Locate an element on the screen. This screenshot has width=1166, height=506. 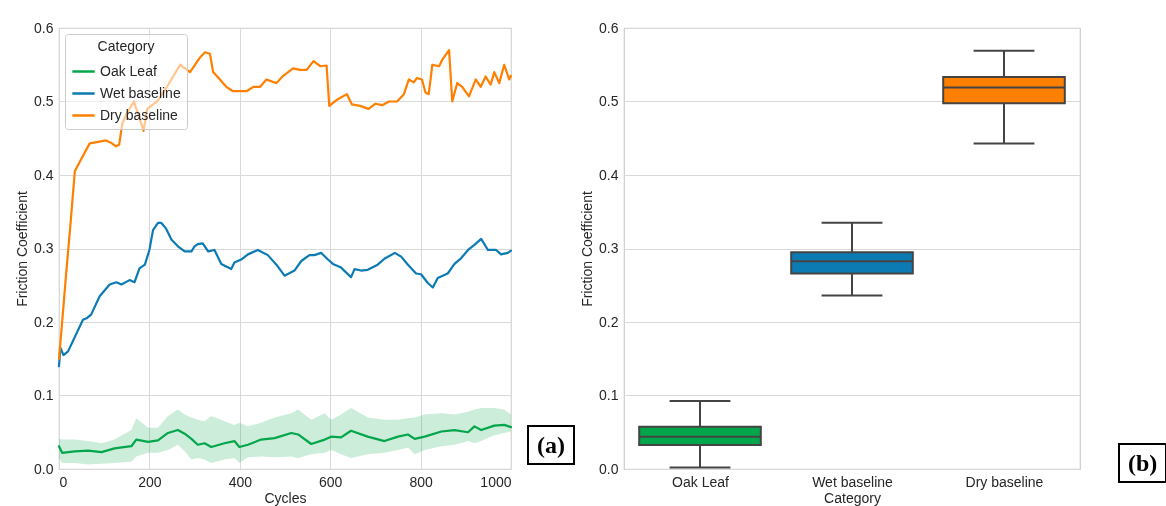
x-axis-title: Category is located at coordinates (852, 497).